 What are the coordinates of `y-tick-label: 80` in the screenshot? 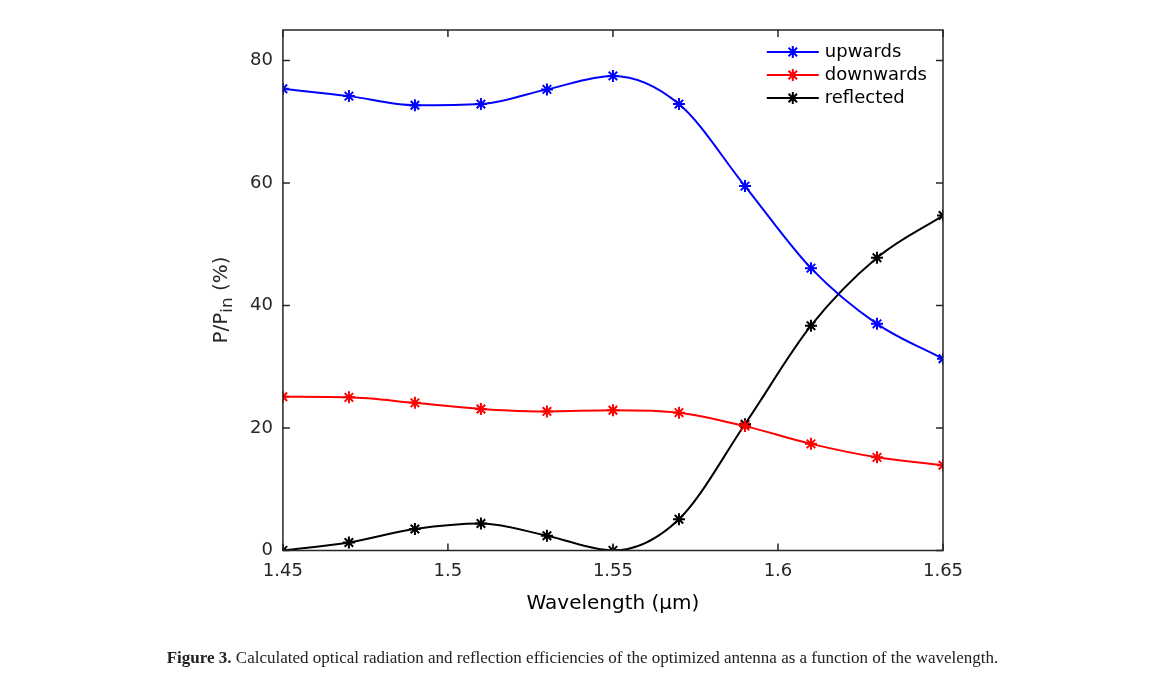 It's located at (261, 59).